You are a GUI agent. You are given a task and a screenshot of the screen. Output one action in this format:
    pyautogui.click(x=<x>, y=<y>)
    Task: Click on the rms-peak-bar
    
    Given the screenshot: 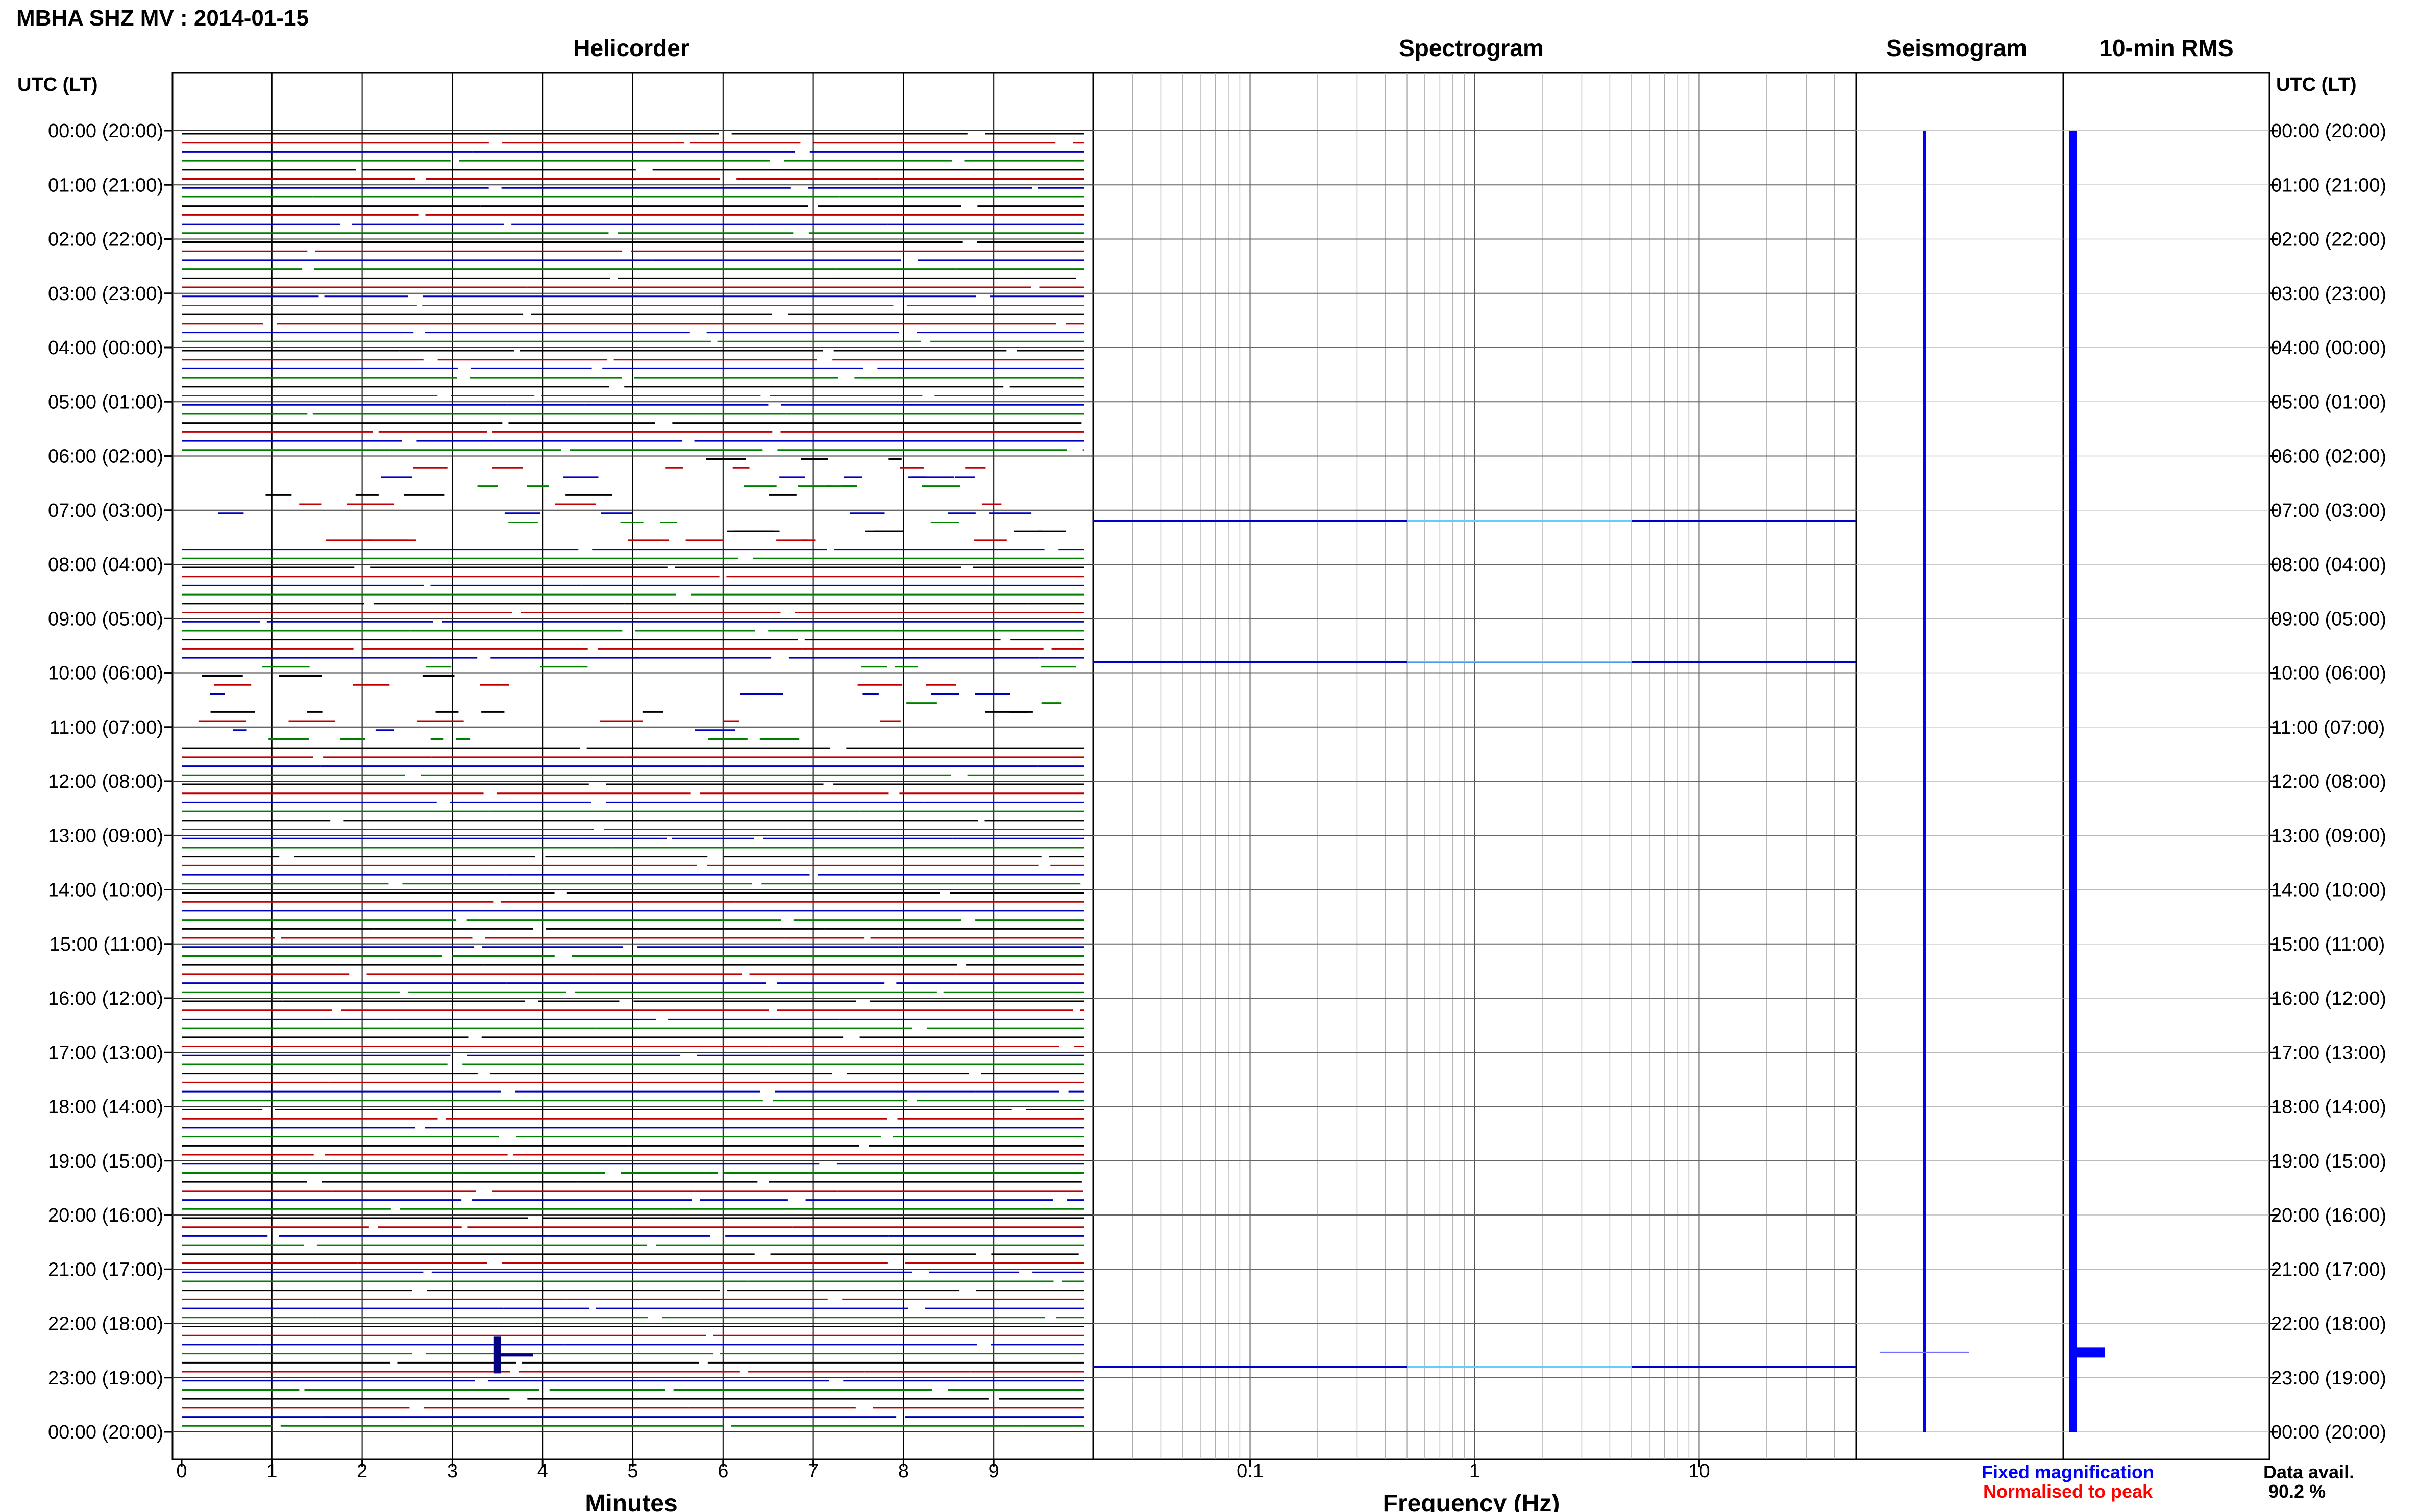 What is the action you would take?
    pyautogui.click(x=2087, y=1352)
    